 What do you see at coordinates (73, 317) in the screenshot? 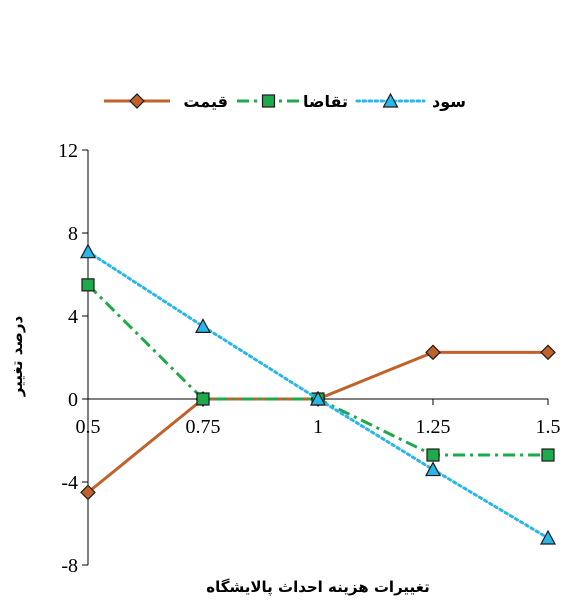
I see `y-tick-label: 4` at bounding box center [73, 317].